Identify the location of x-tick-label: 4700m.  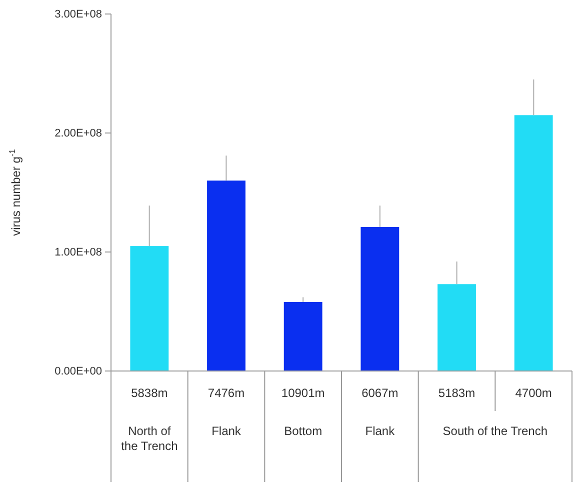
(533, 393).